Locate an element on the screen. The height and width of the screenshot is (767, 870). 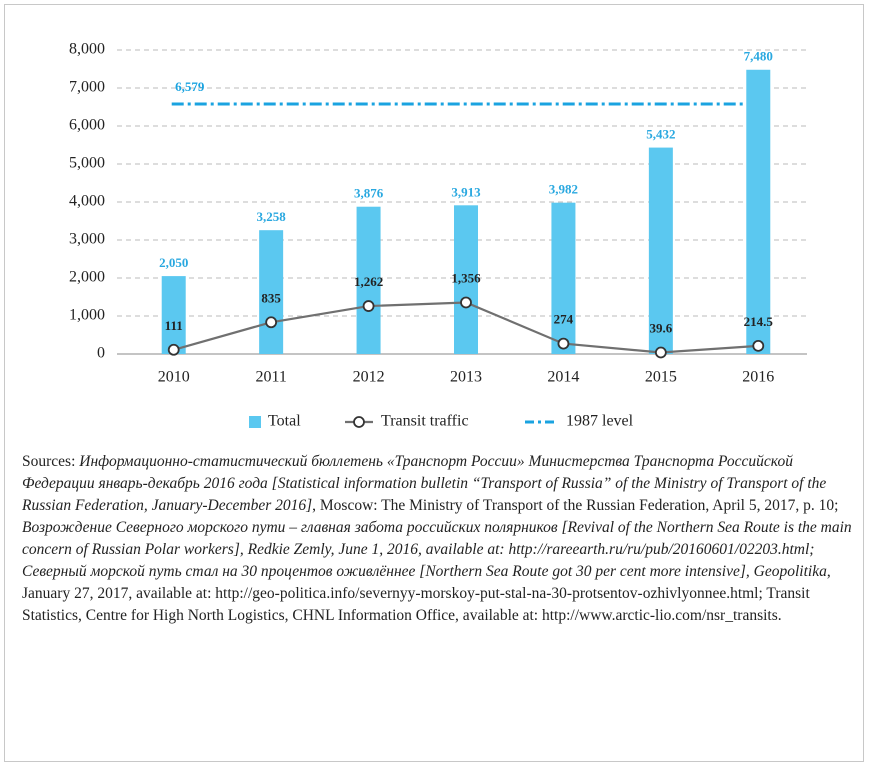
bar-value-label: 7,480 is located at coordinates (758, 56).